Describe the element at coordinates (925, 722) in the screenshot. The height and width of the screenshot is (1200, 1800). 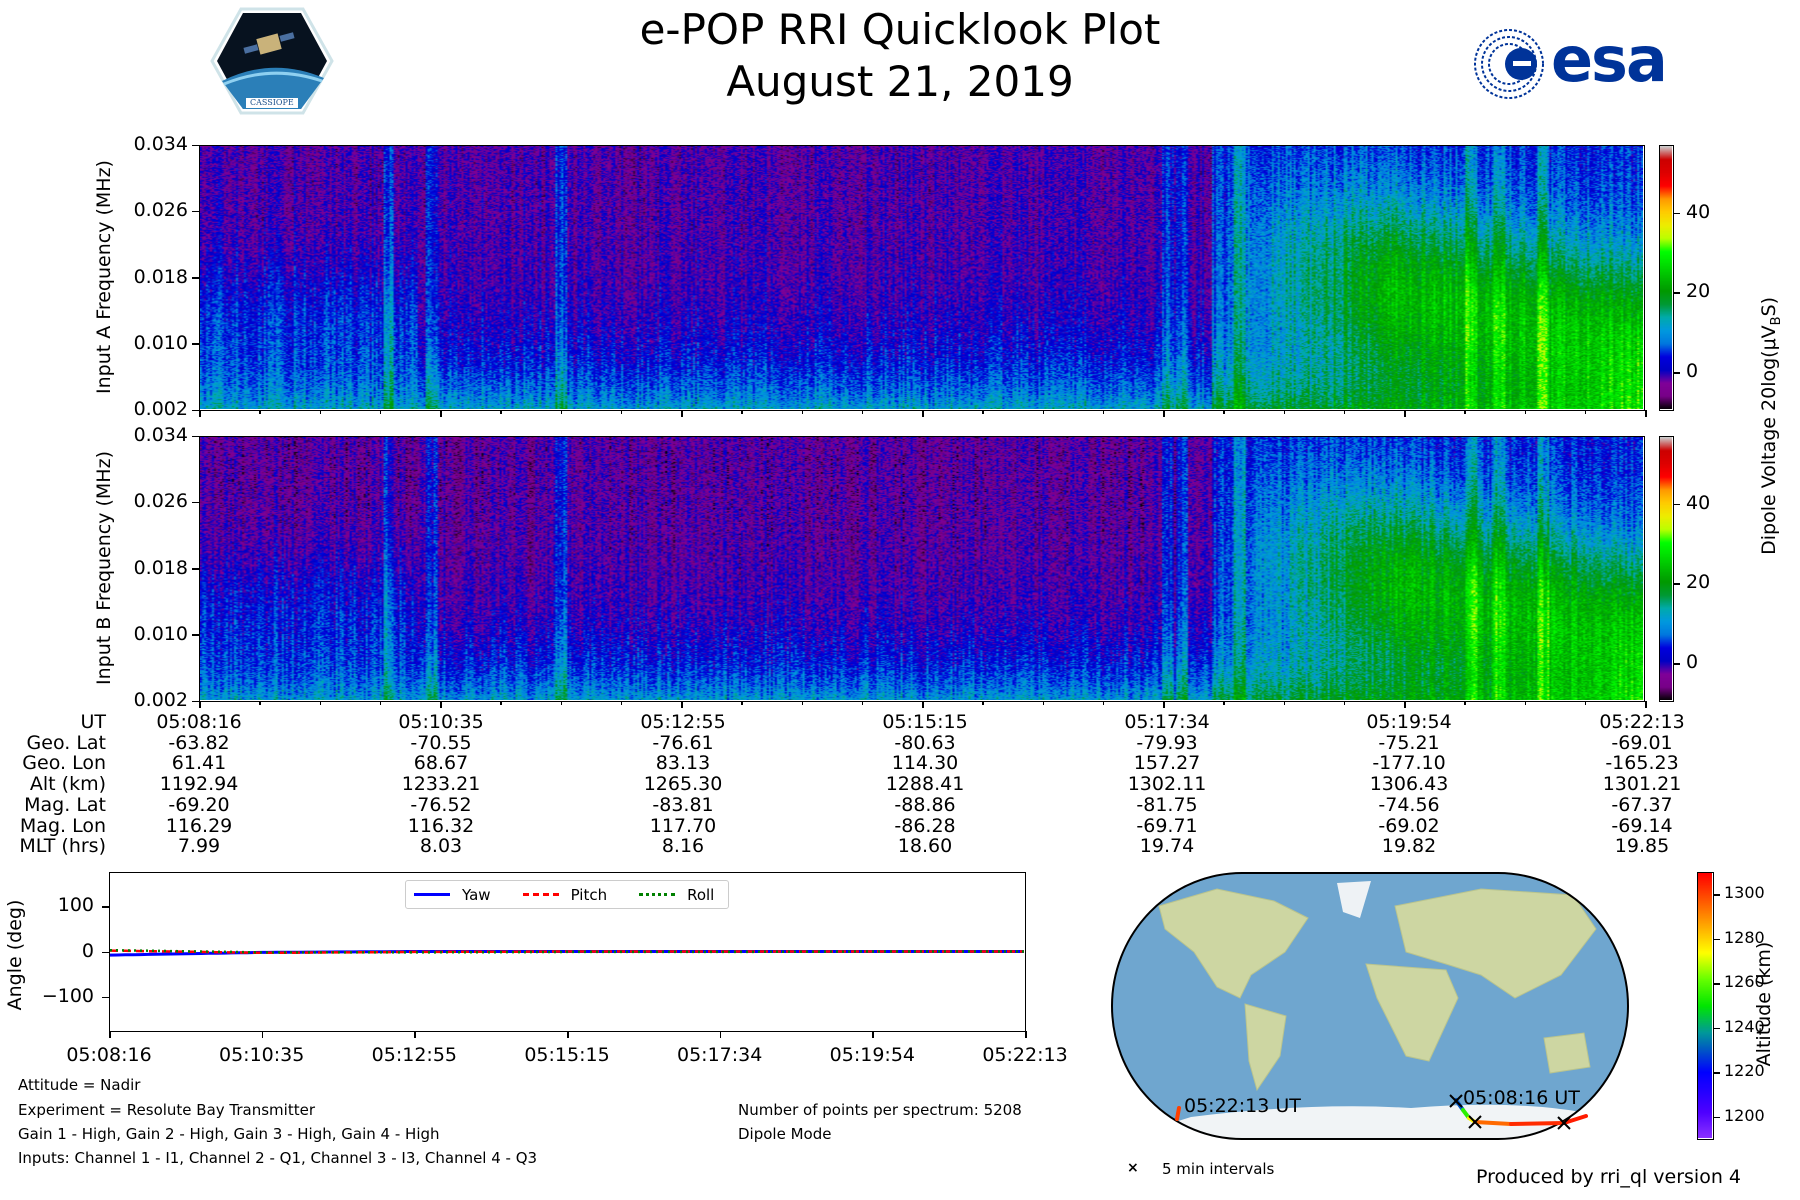
I see `ephemeris-cell: 05:15:15` at that location.